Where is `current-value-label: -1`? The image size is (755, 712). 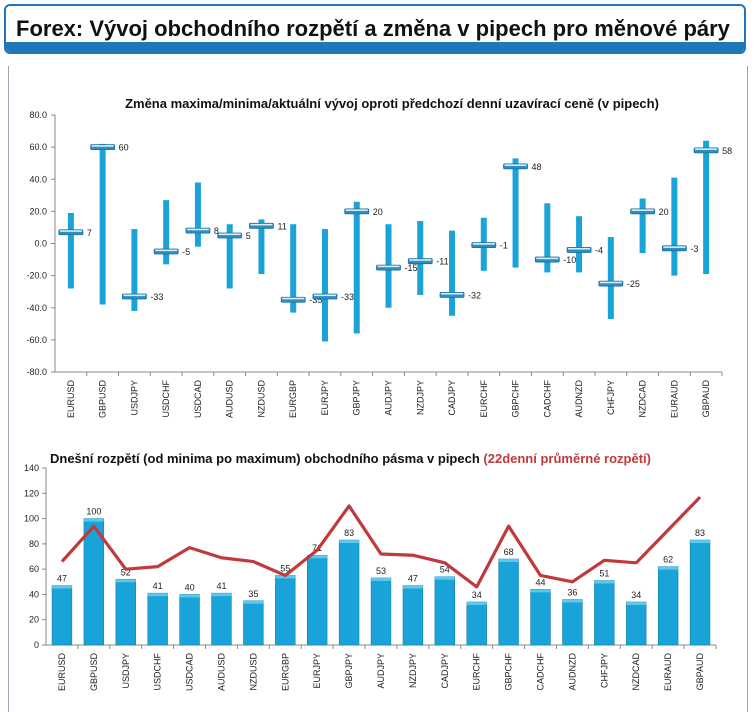 current-value-label: -1 is located at coordinates (504, 246).